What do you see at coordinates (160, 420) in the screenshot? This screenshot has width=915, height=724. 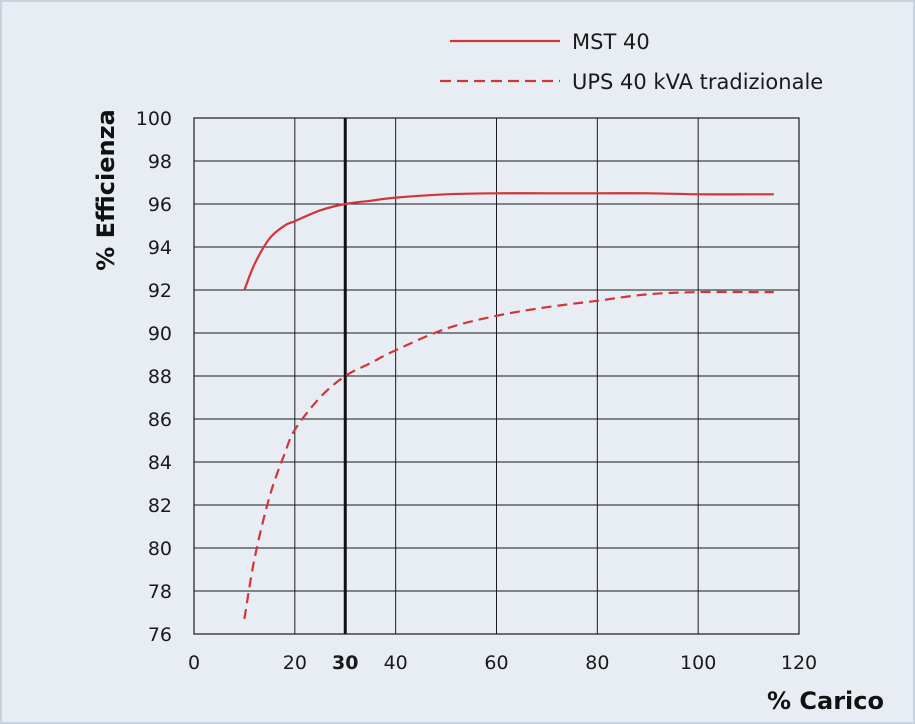 I see `y-tick-label: 86` at bounding box center [160, 420].